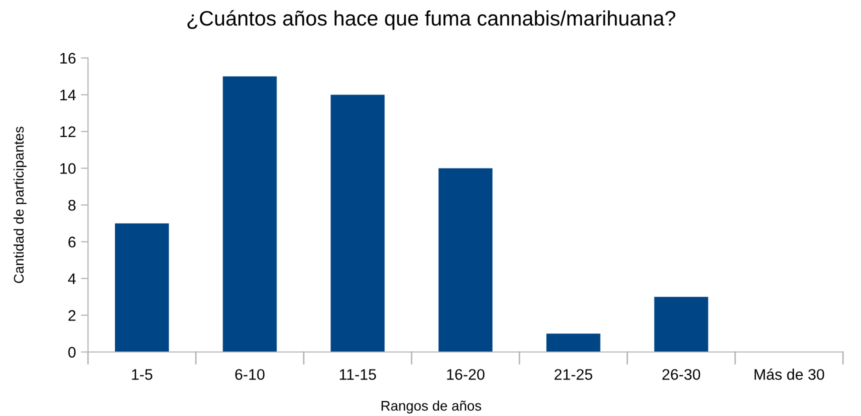 The image size is (861, 416). Describe the element at coordinates (249, 374) in the screenshot. I see `x-tick-label: 6-10` at that location.